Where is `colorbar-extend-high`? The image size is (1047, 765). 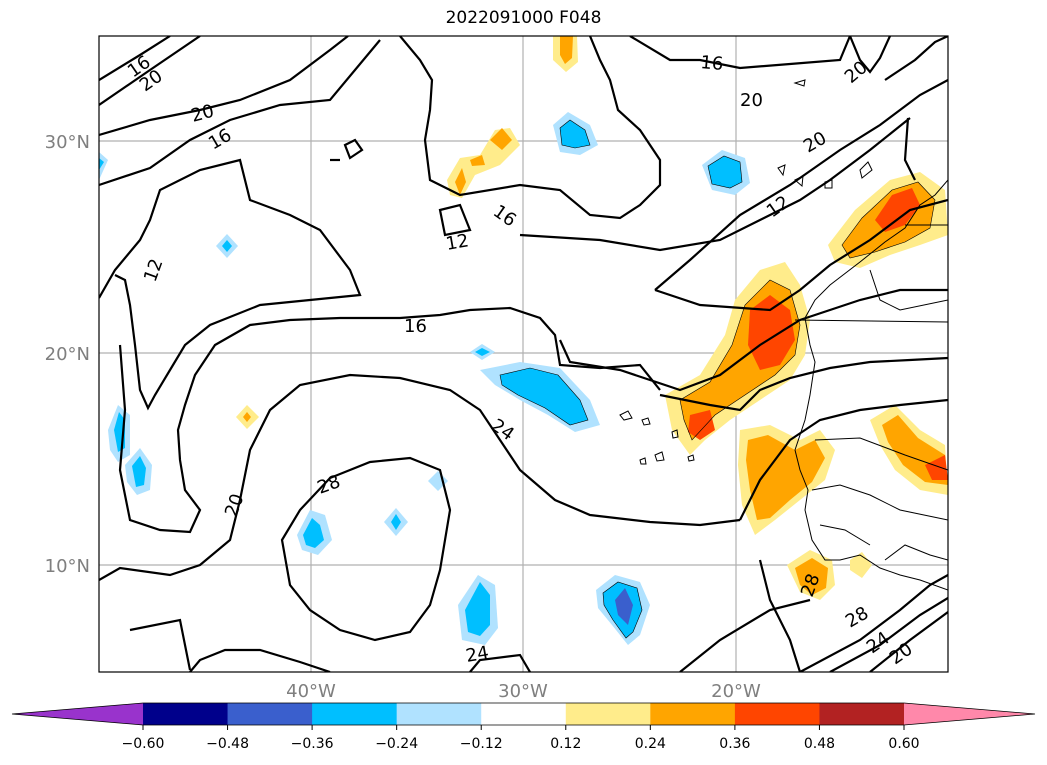
colorbar-extend-high is located at coordinates (969, 714).